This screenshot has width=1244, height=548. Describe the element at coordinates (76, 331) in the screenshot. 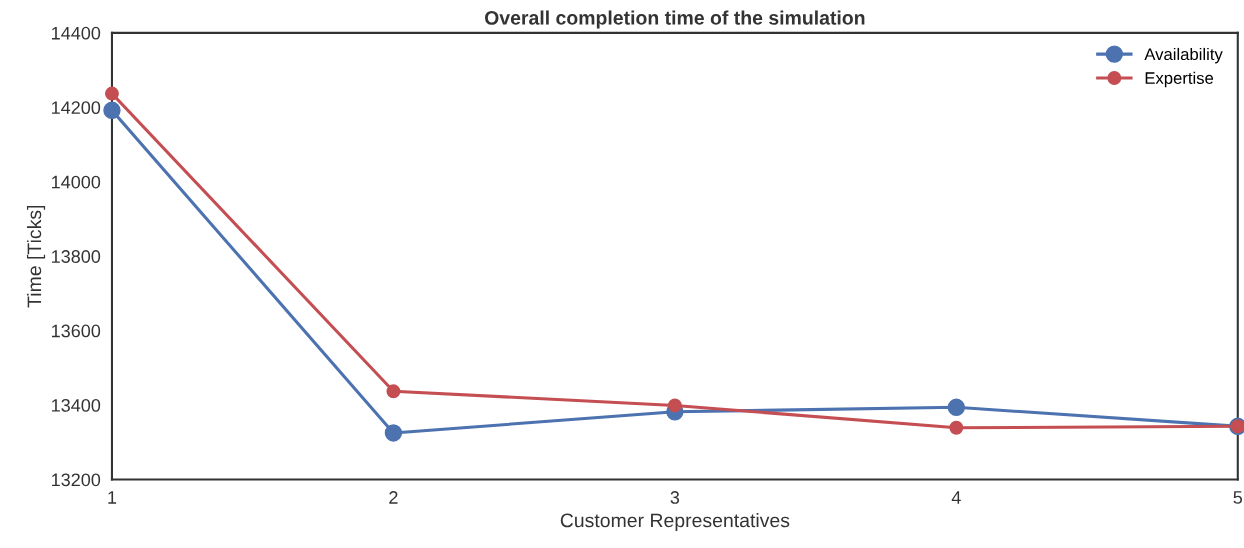

I see `y-tick-label: 13600` at that location.